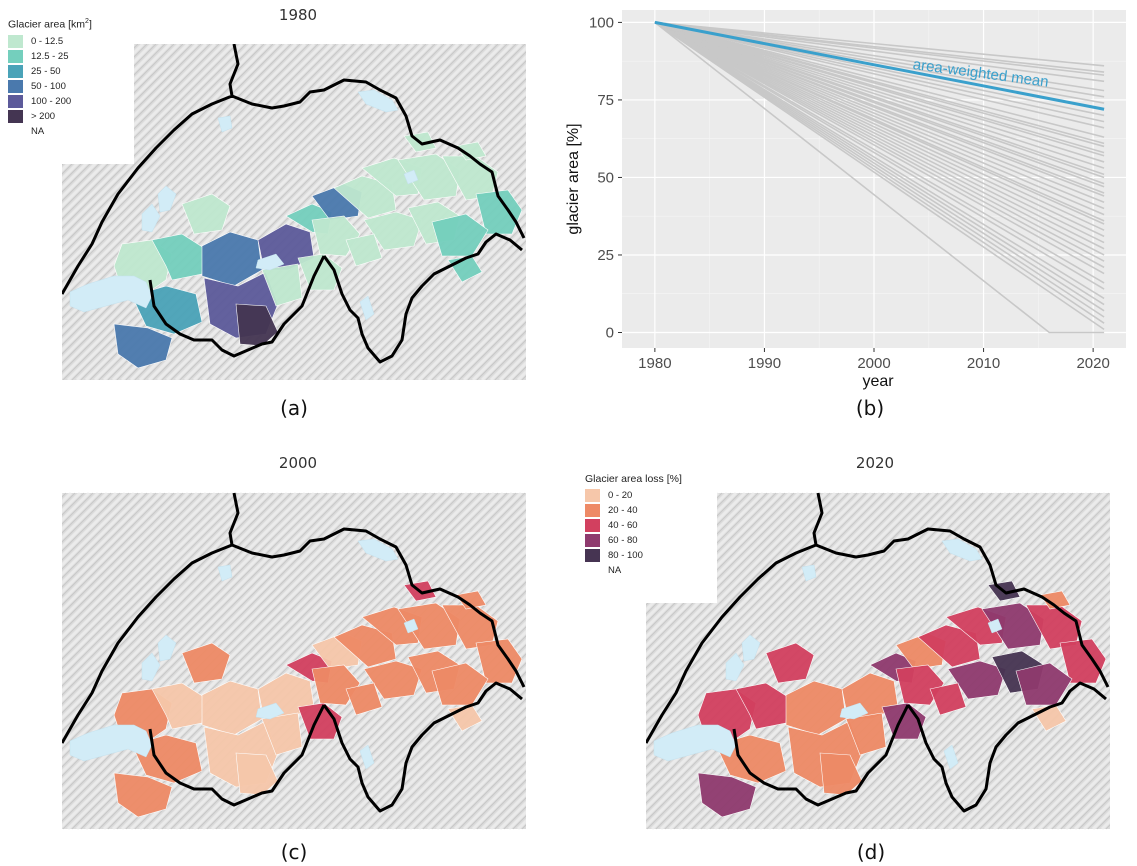  What do you see at coordinates (50, 24) in the screenshot?
I see `legend-title: Glacier area [km2]` at bounding box center [50, 24].